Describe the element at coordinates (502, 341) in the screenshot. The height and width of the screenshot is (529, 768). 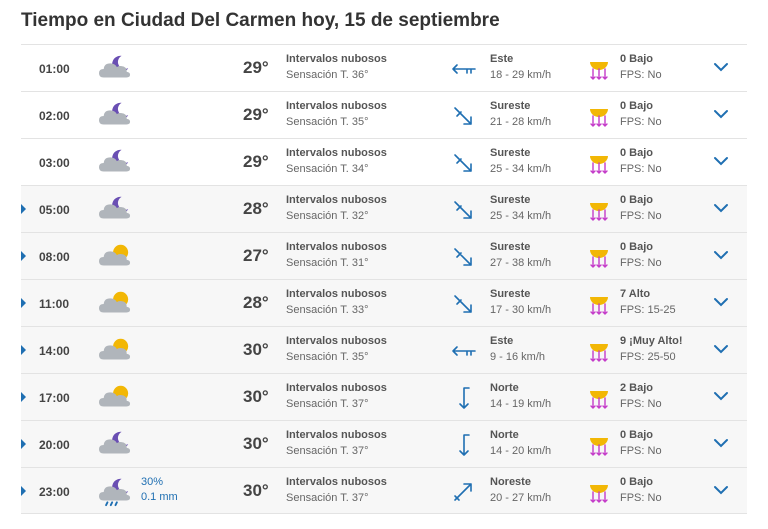
I see `wind-direction: Este` at that location.